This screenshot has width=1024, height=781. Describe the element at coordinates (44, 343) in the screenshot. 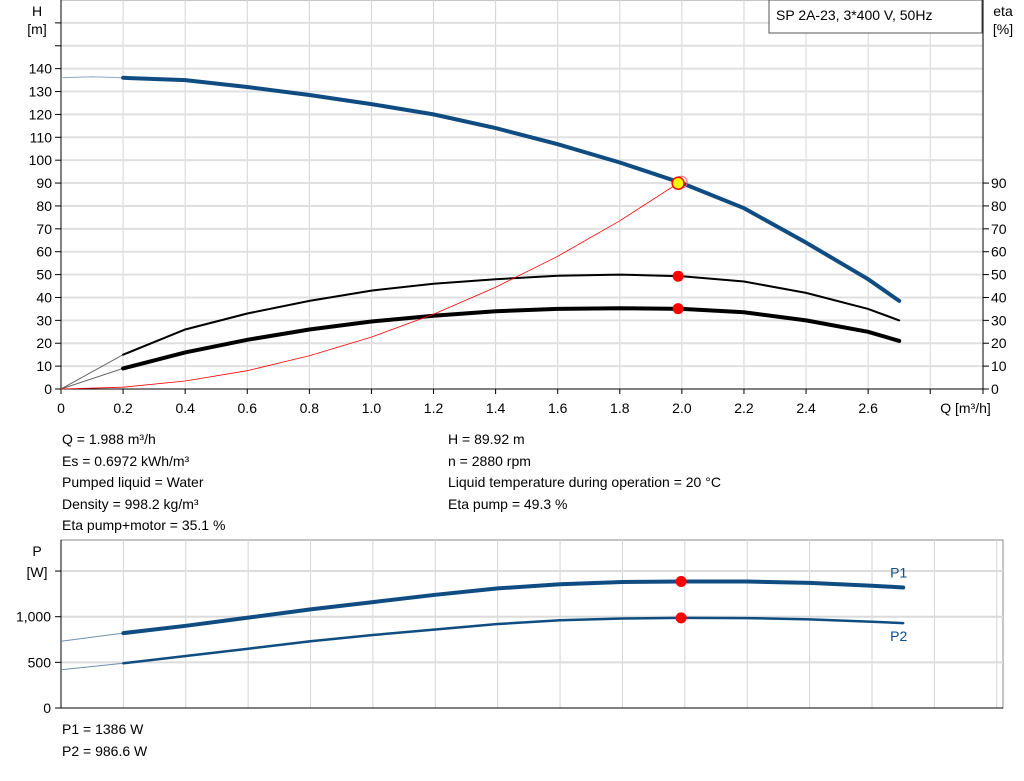

I see `y-tick-label-left: 20` at that location.